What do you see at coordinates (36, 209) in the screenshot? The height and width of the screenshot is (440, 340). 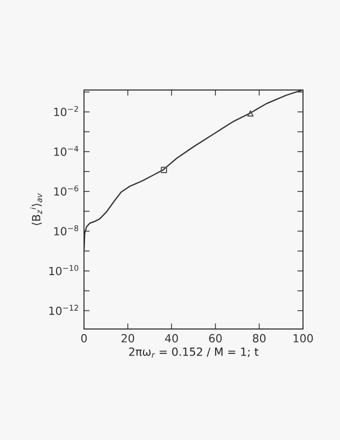 I see `y-axis-title: ⟨B$_{z}$$^{i}$⟩$_{av}$` at bounding box center [36, 209].